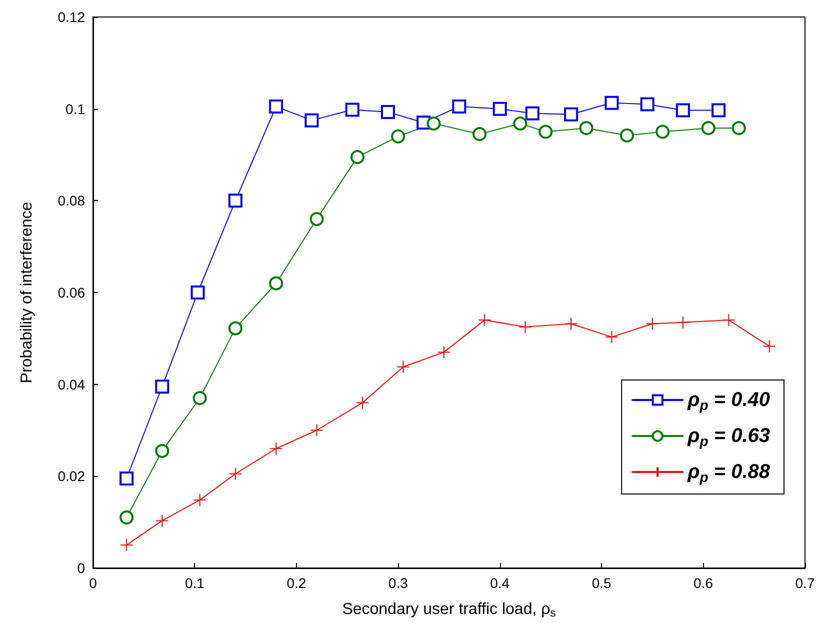  Describe the element at coordinates (76, 108) in the screenshot. I see `y-tick-label: 0.1` at that location.